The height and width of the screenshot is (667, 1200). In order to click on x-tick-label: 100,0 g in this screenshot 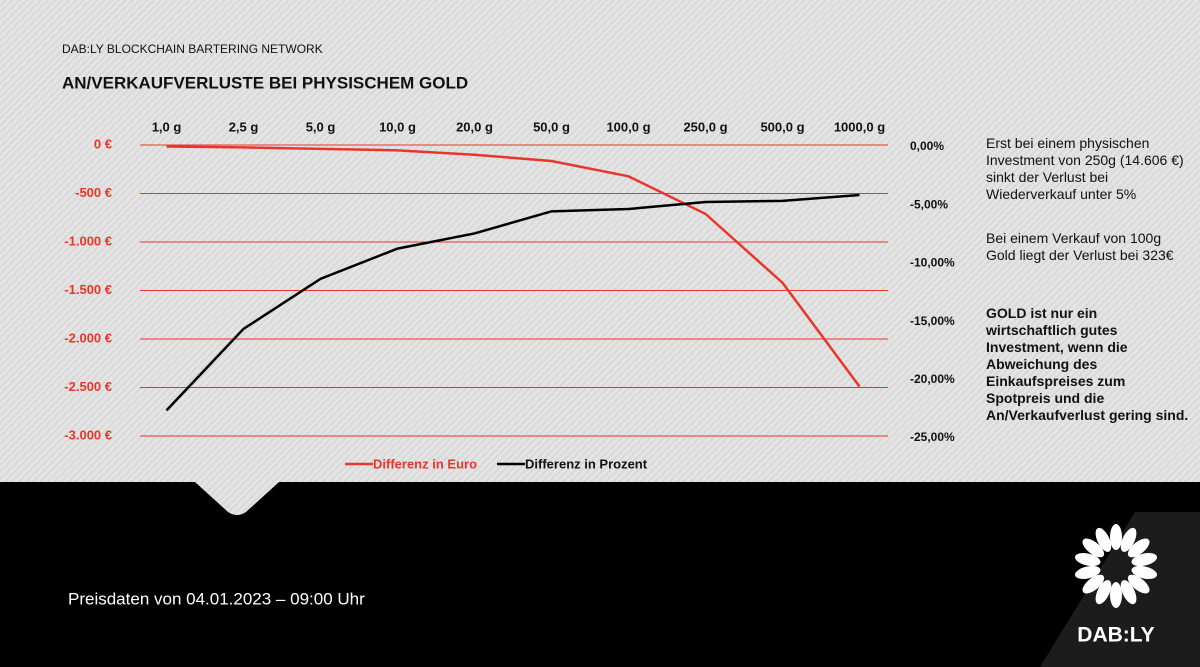, I will do `click(628, 126)`.